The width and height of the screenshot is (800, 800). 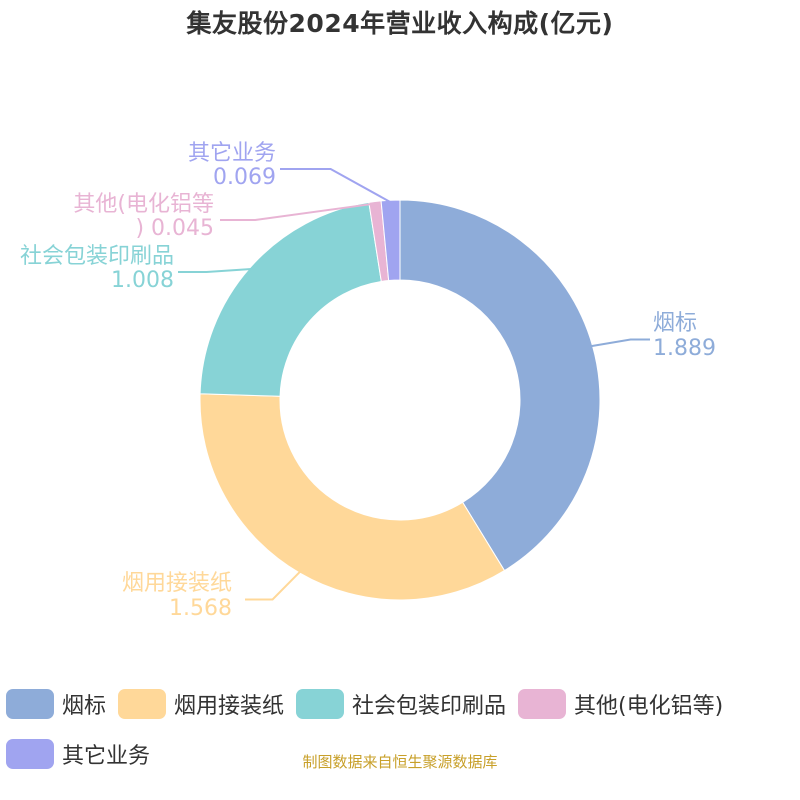 What do you see at coordinates (649, 706) in the screenshot?
I see `legend-label: 其他(电化铝等)` at bounding box center [649, 706].